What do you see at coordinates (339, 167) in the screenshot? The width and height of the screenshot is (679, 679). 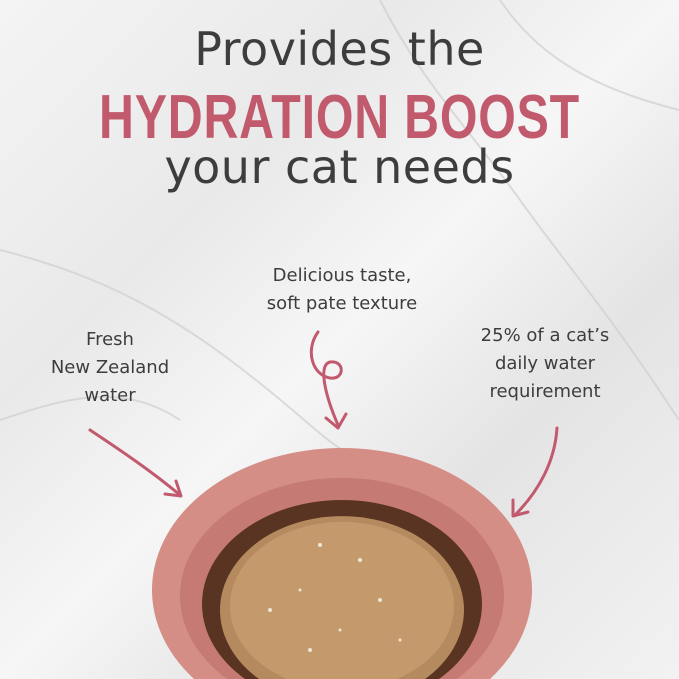 I see `headline-line3: your cat needs` at bounding box center [339, 167].